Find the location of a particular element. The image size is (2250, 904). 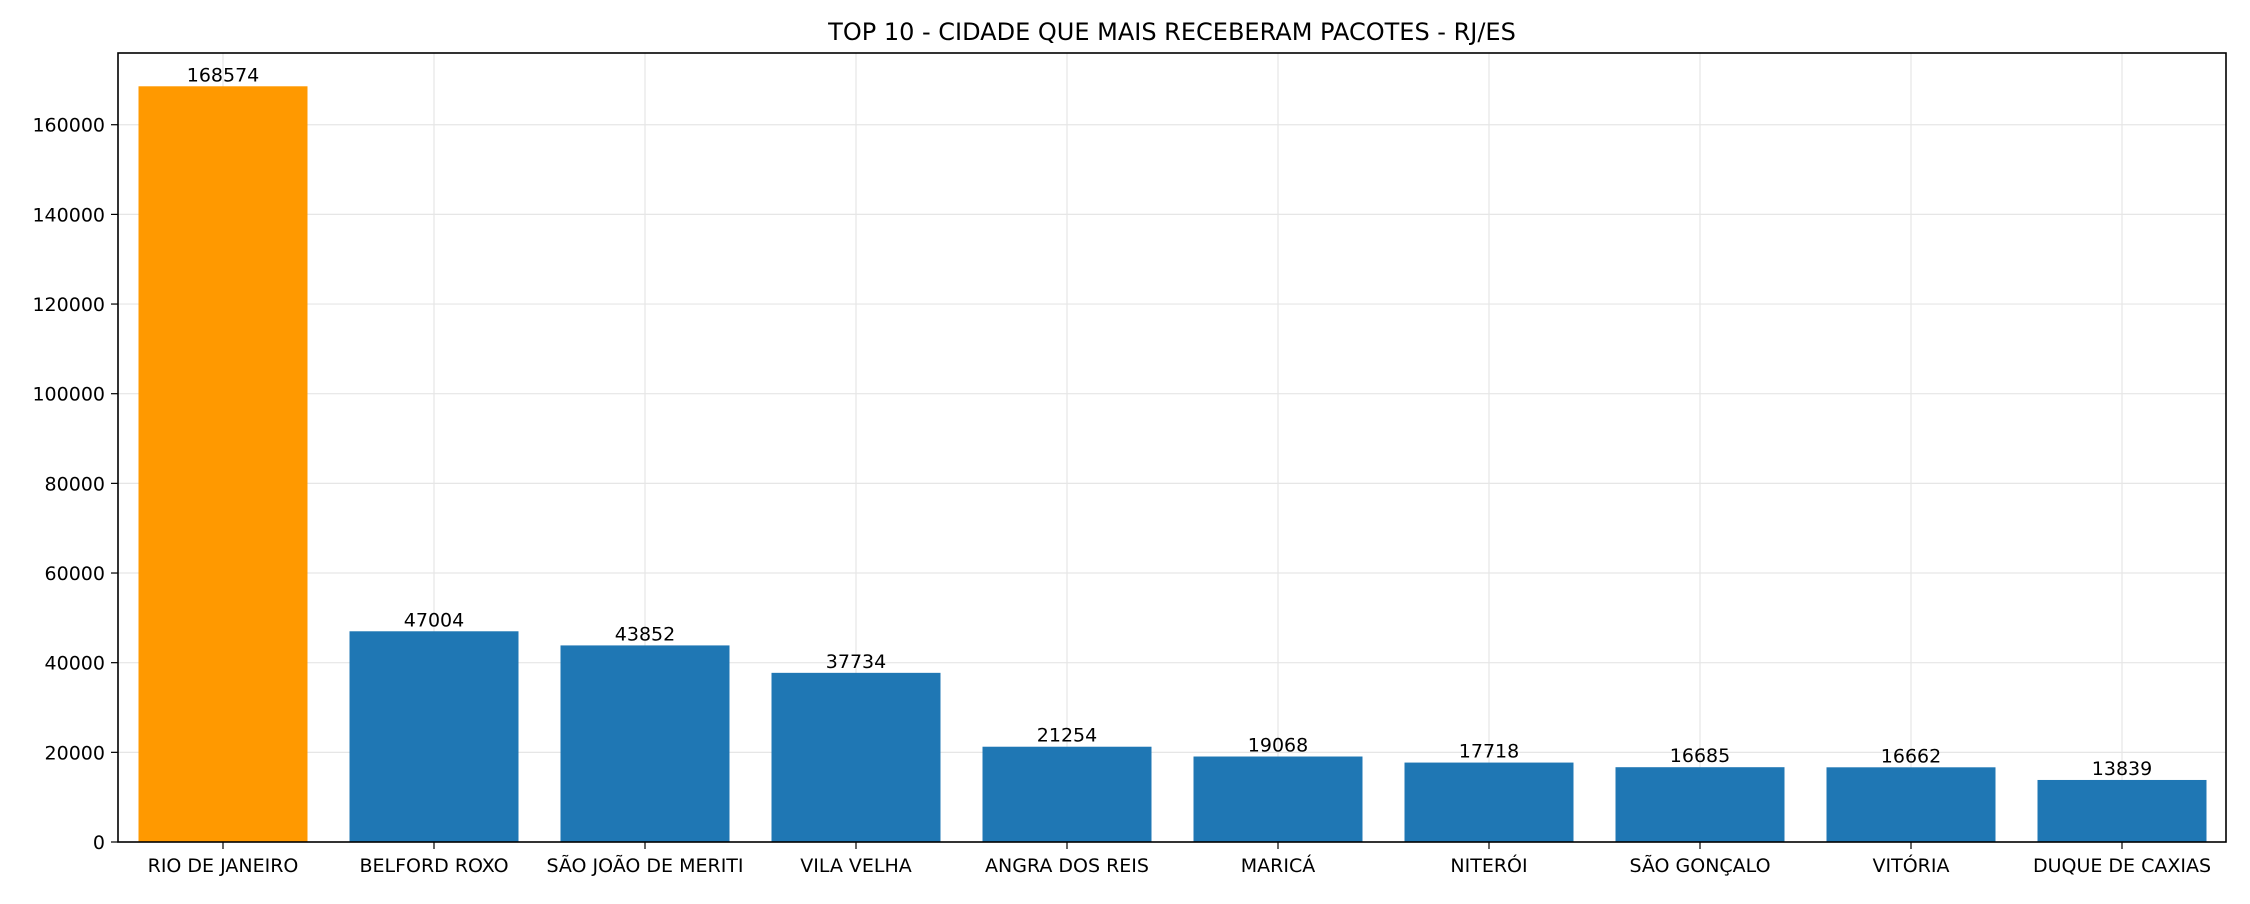

y-tick-label: 140000 is located at coordinates (68, 215).